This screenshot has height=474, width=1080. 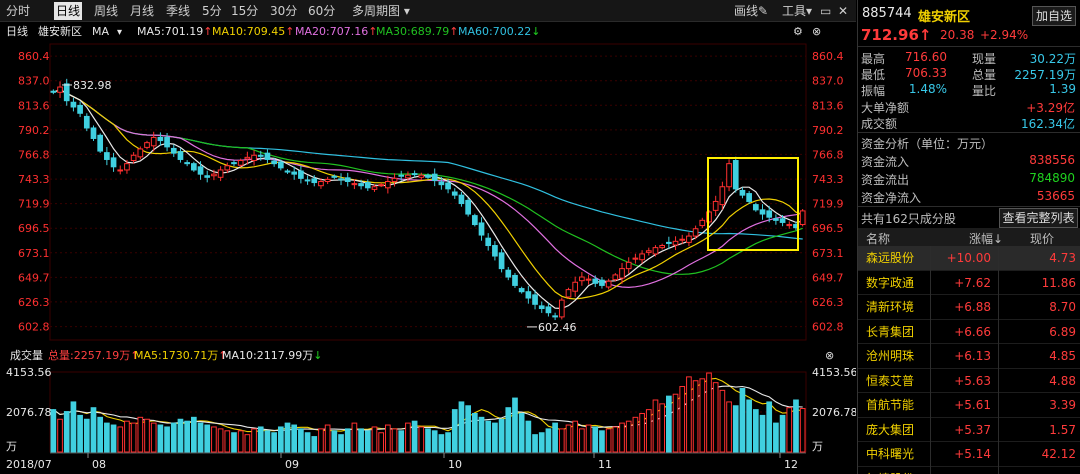 I want to click on stock-row: 沧州明珠 +6.13 4.85, so click(x=969, y=356).